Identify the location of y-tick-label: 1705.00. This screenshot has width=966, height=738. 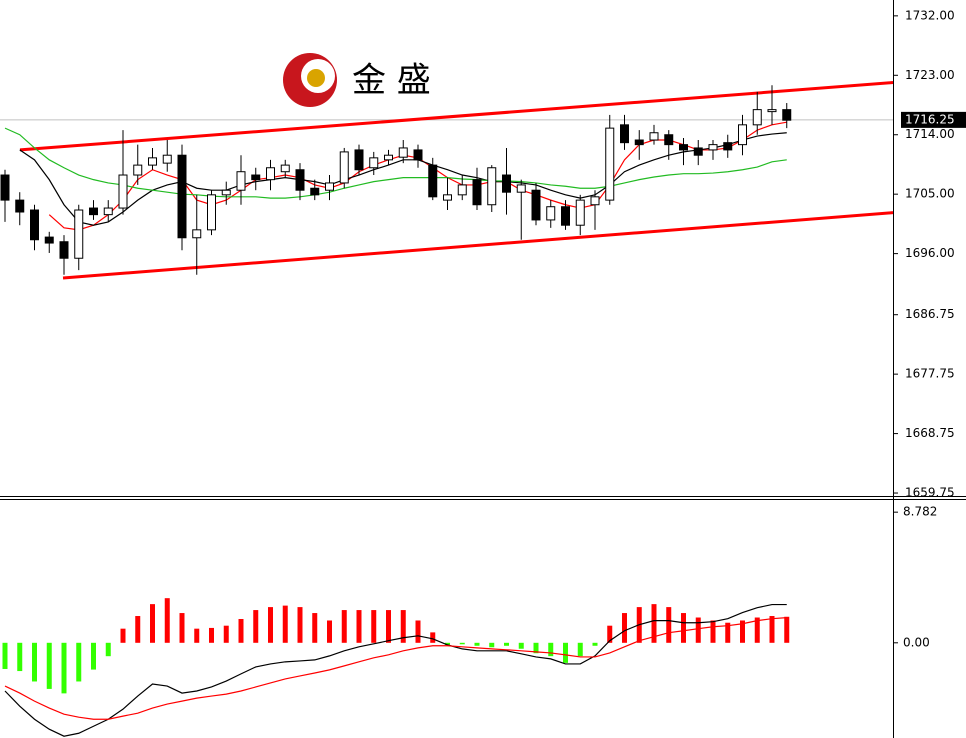
(930, 194).